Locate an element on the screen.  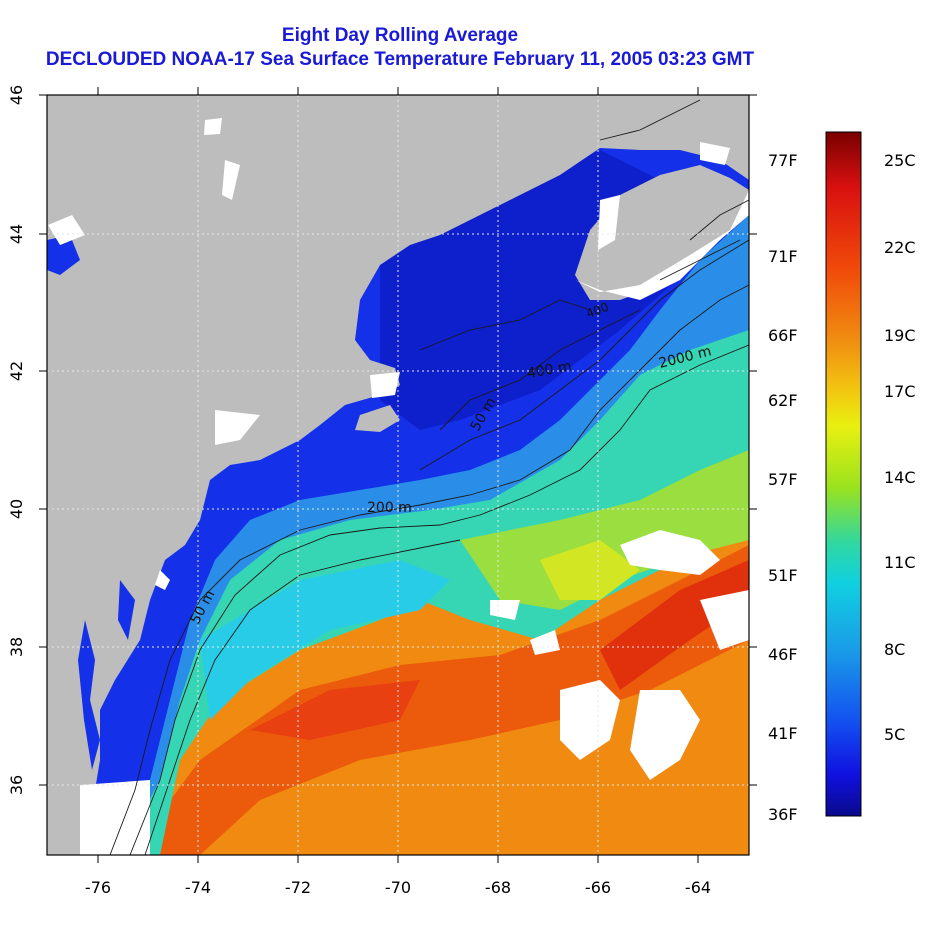
c-label-19: 19C is located at coordinates (900, 335).